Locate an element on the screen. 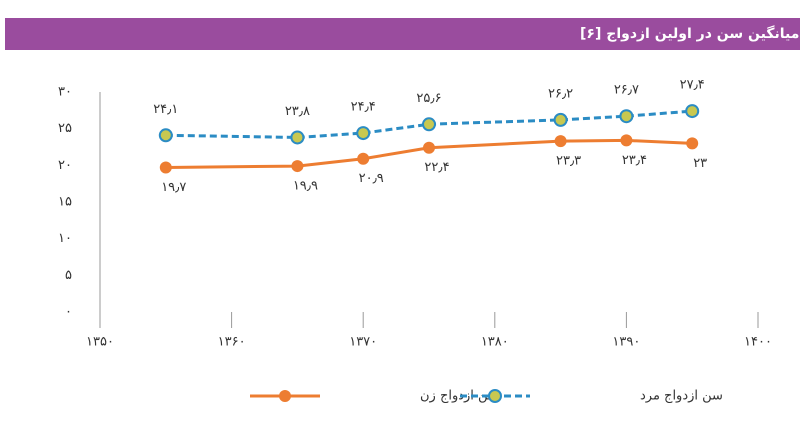 The width and height of the screenshot is (800, 442). data-label: ۲۰٫۹ is located at coordinates (371, 178).